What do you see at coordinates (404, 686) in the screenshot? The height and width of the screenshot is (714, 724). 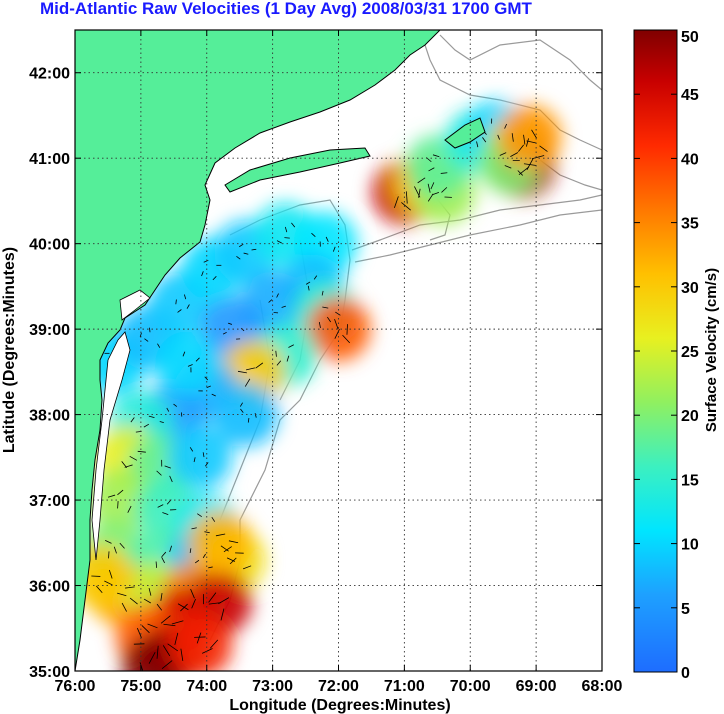 I see `x-tick-label: 71:00` at bounding box center [404, 686].